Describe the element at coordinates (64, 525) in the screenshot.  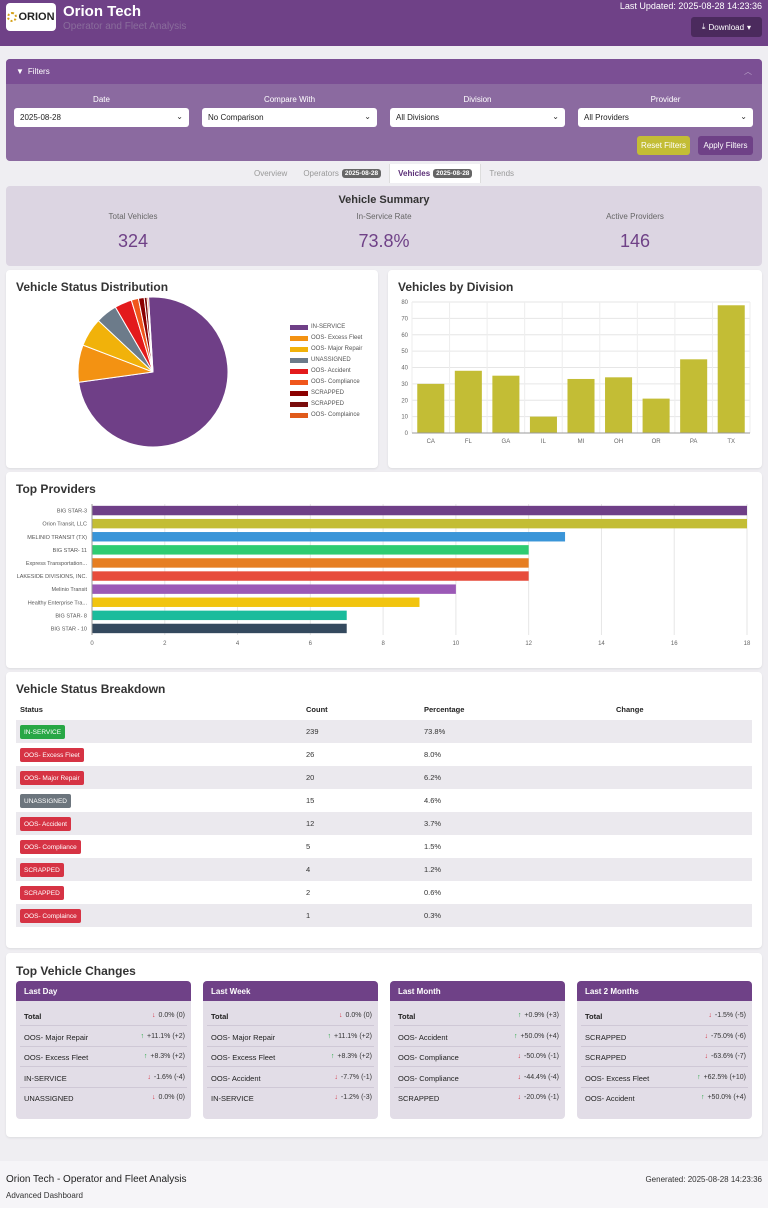
I see `y-tick-label: Orion Transit, LLC` at that location.